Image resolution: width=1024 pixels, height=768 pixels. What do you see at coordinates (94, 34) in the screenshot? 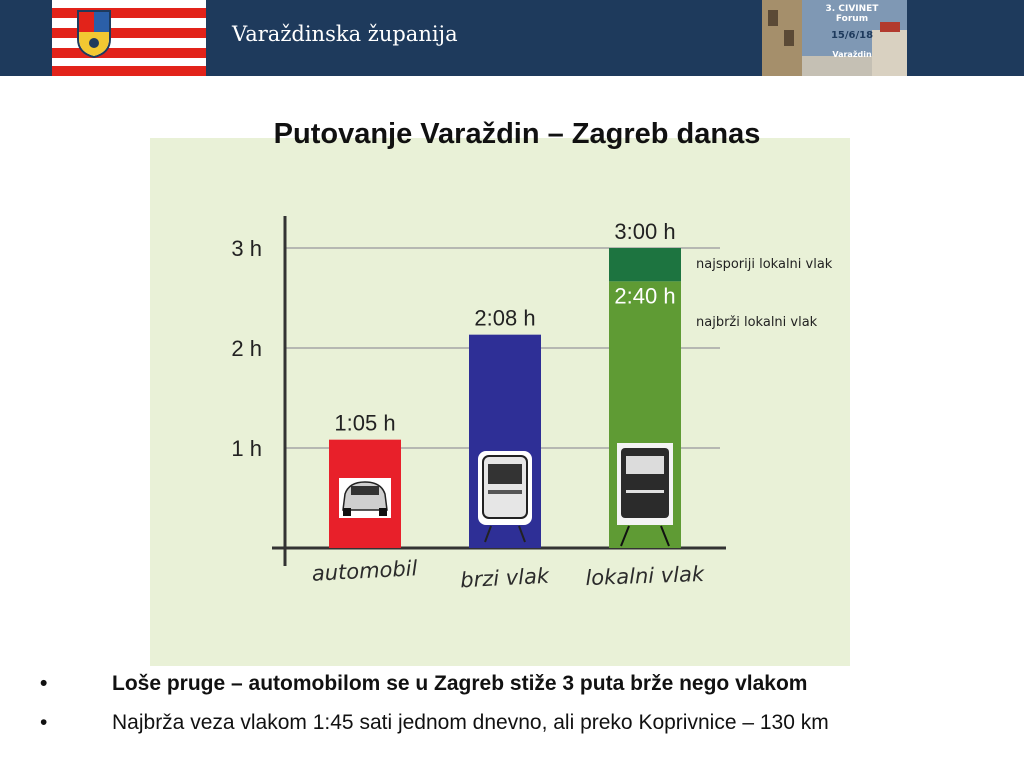
I see `shield-icon` at bounding box center [94, 34].